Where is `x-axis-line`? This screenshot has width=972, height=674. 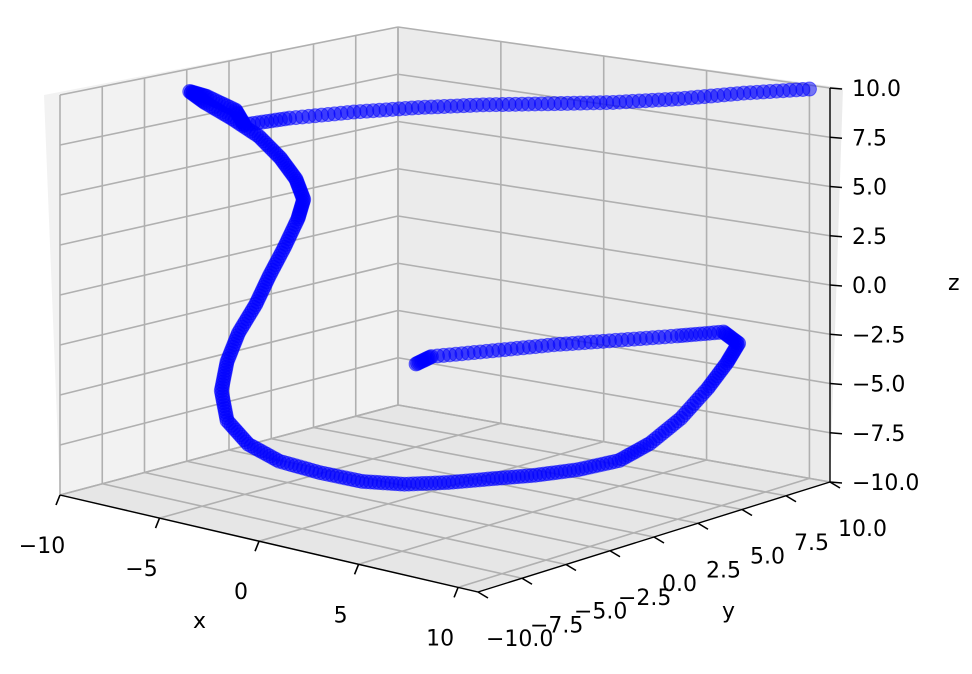 x-axis-line is located at coordinates (269, 543).